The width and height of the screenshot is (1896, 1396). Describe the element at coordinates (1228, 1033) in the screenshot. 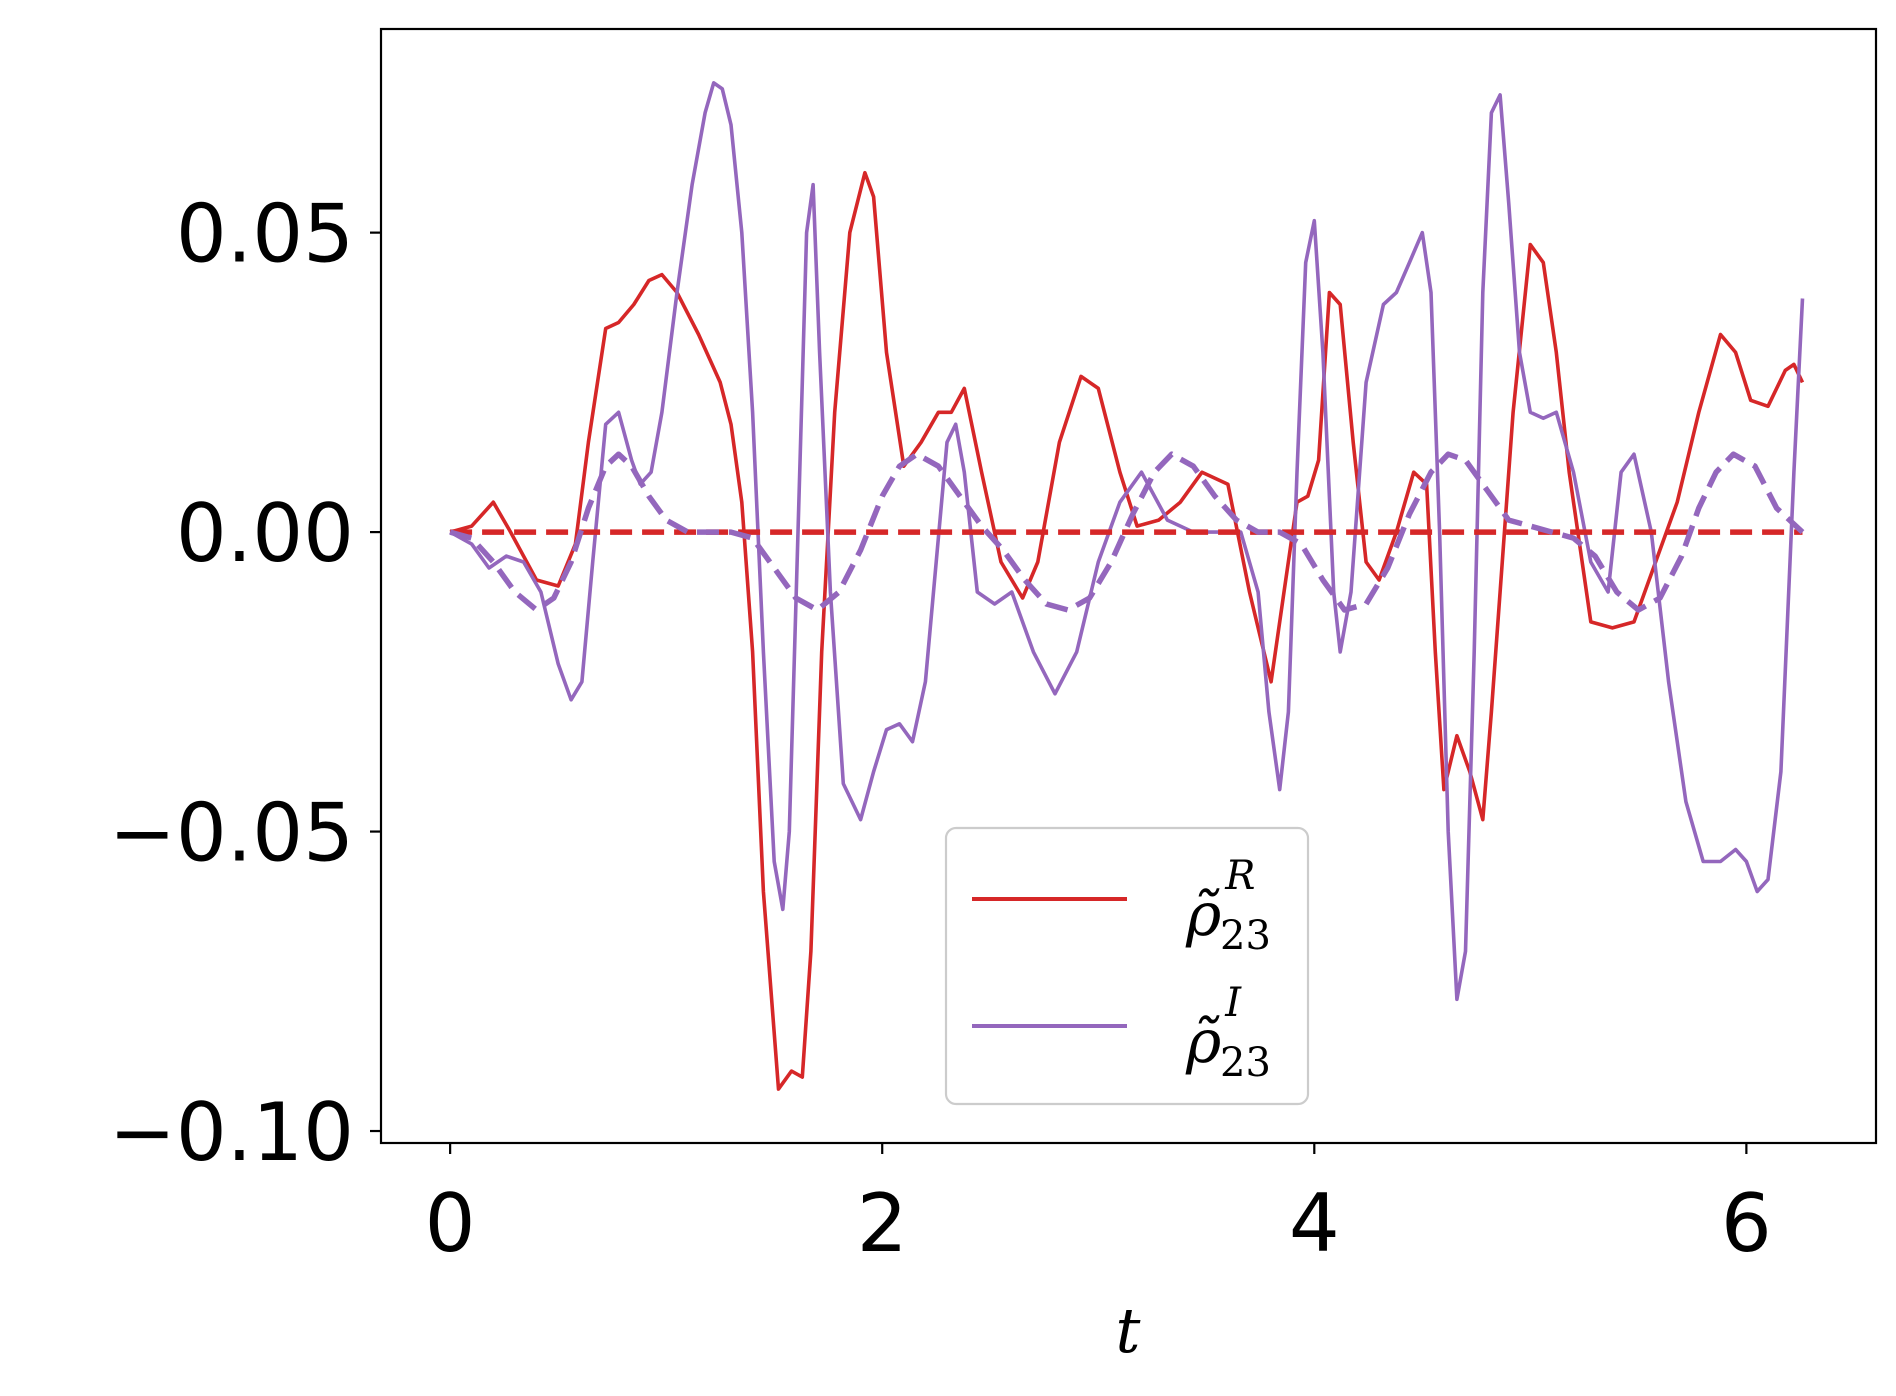

I see `legend-label-rho23I: ρ̃I 23` at that location.